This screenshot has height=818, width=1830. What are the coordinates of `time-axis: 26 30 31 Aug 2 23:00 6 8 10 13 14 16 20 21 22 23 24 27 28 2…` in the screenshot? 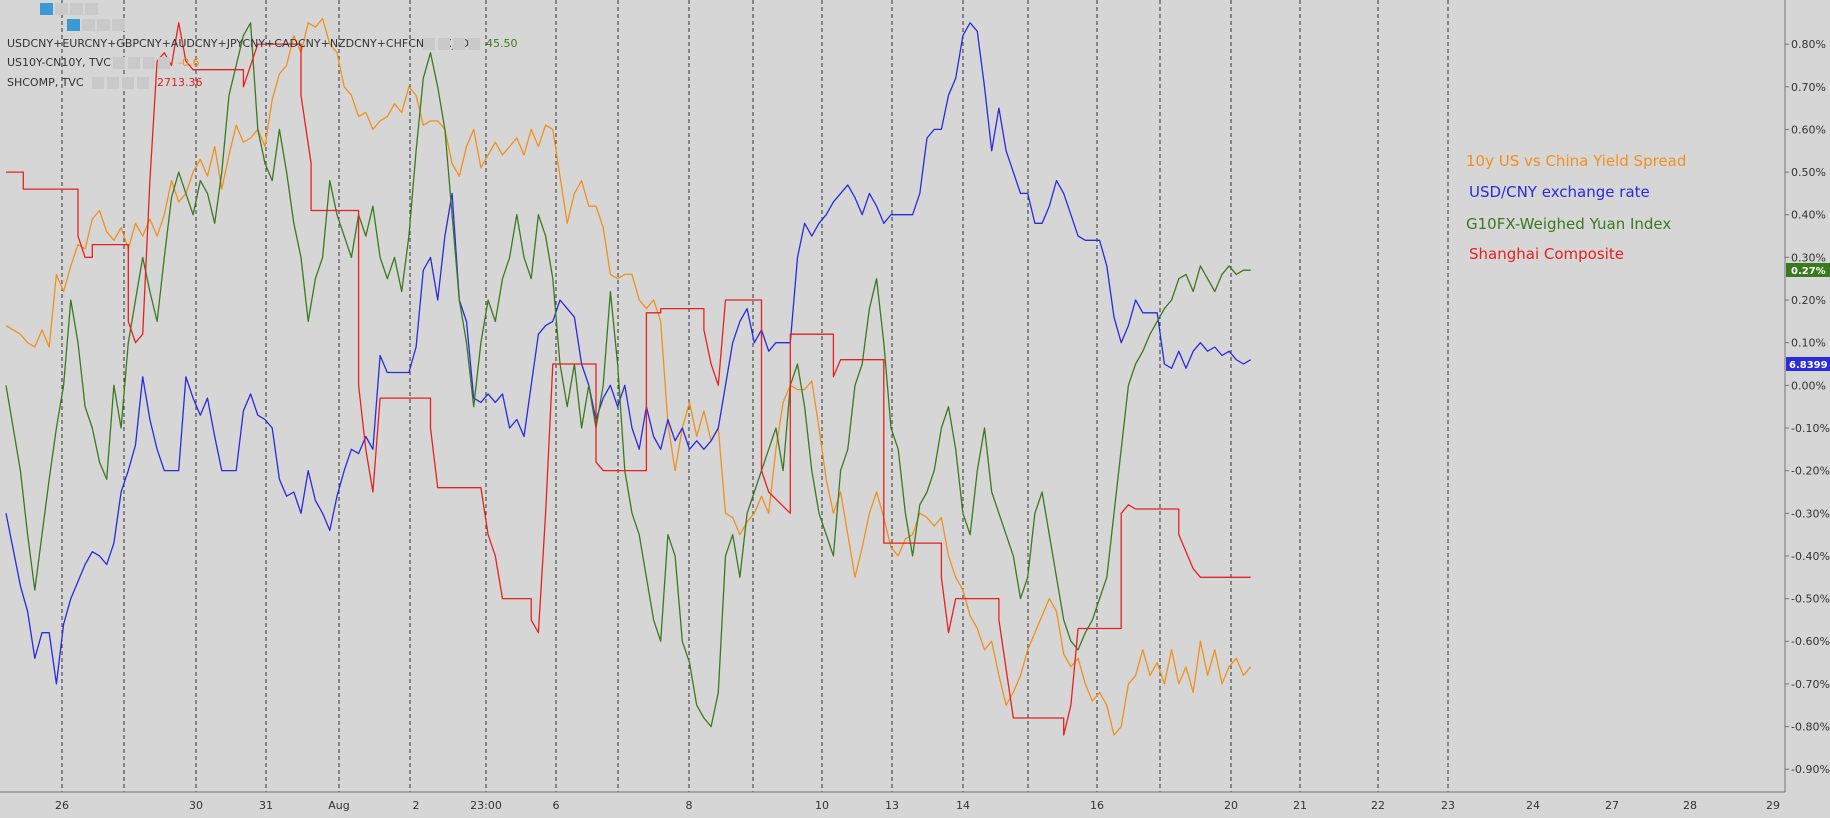 It's located at (917, 805).